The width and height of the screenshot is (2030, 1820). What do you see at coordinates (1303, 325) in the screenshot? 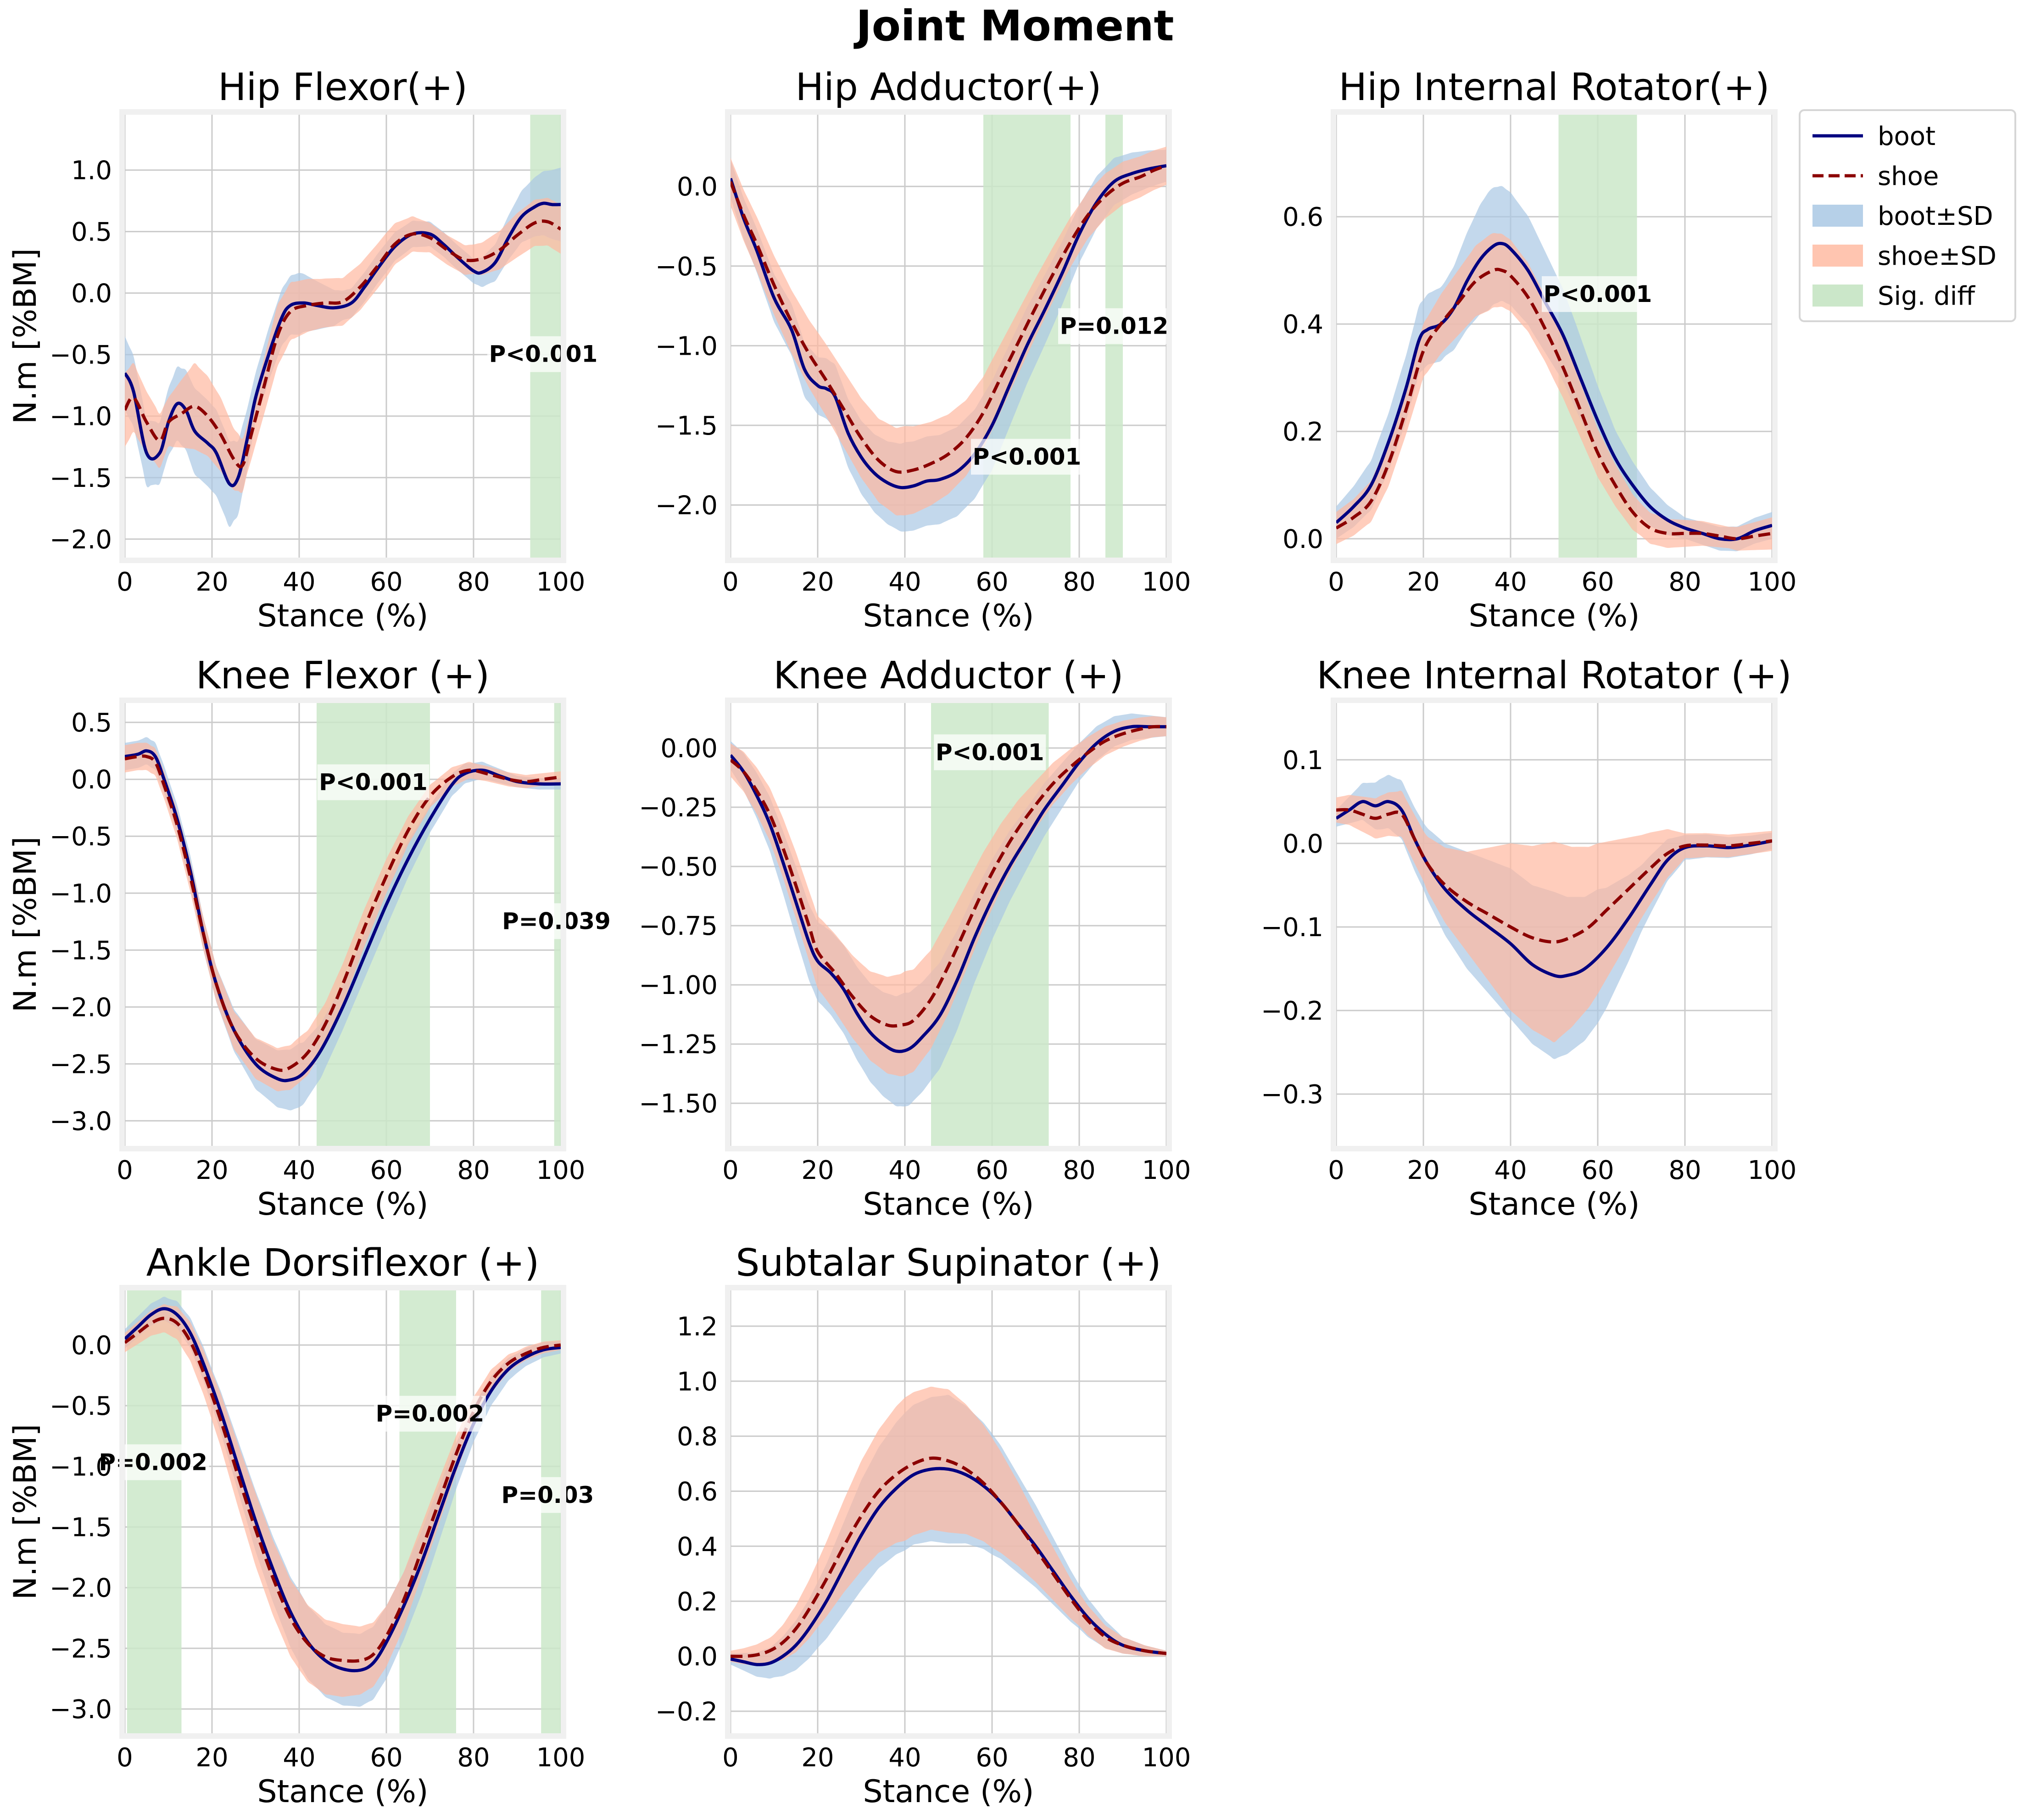
I see `y-tick-label: 0.4` at bounding box center [1303, 325].